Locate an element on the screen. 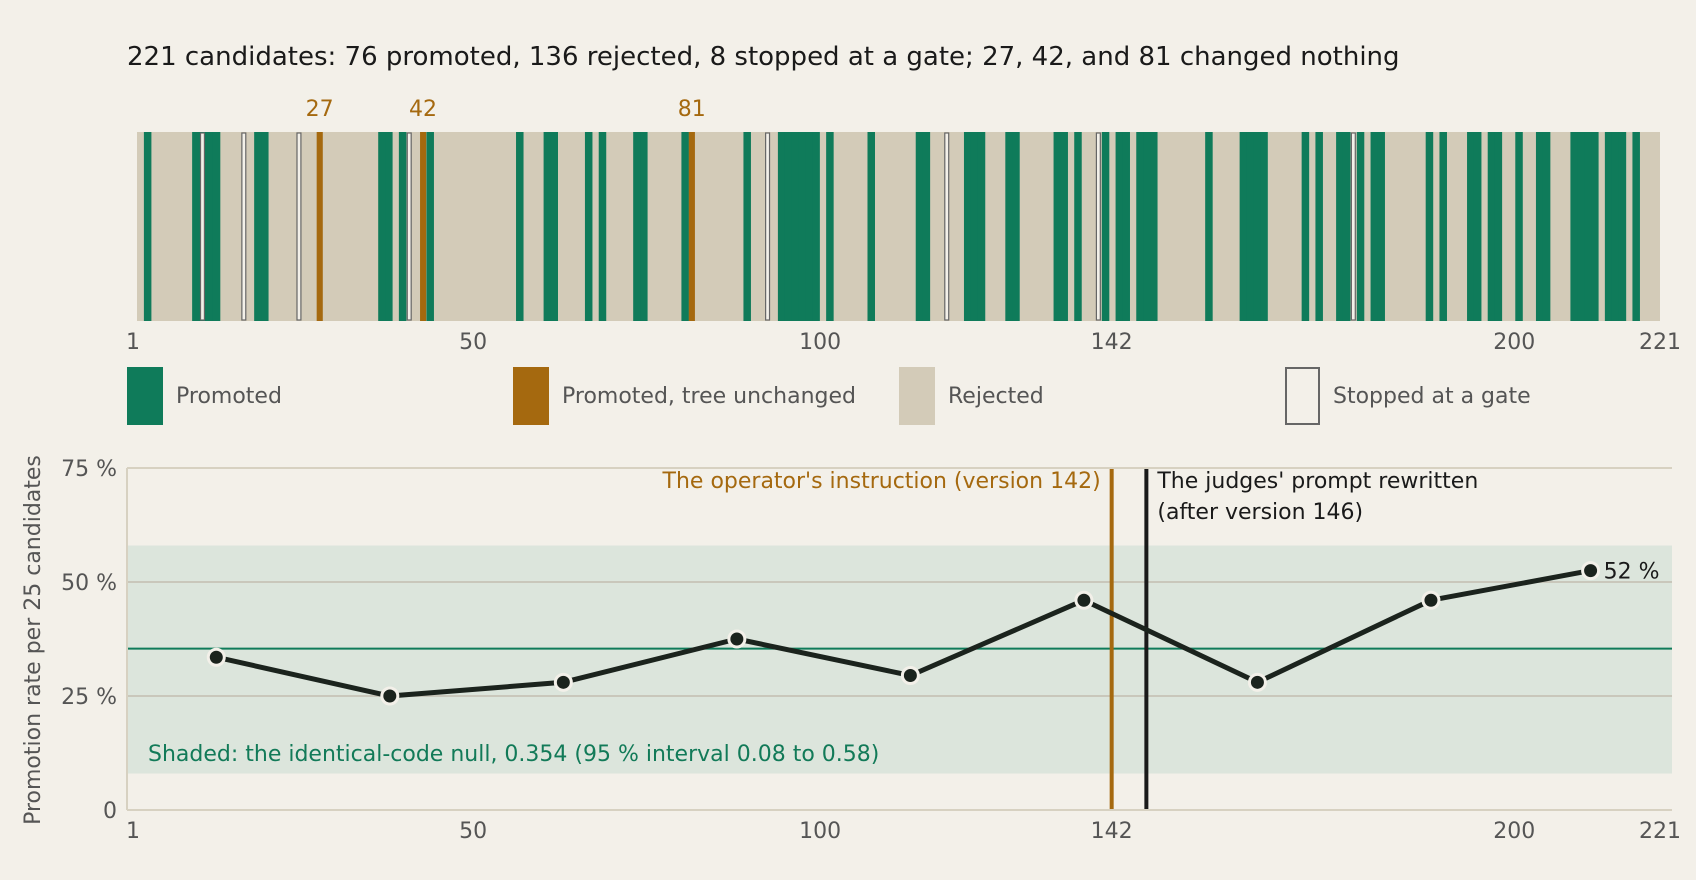  strip-x-tick-label: 1 is located at coordinates (133, 342).